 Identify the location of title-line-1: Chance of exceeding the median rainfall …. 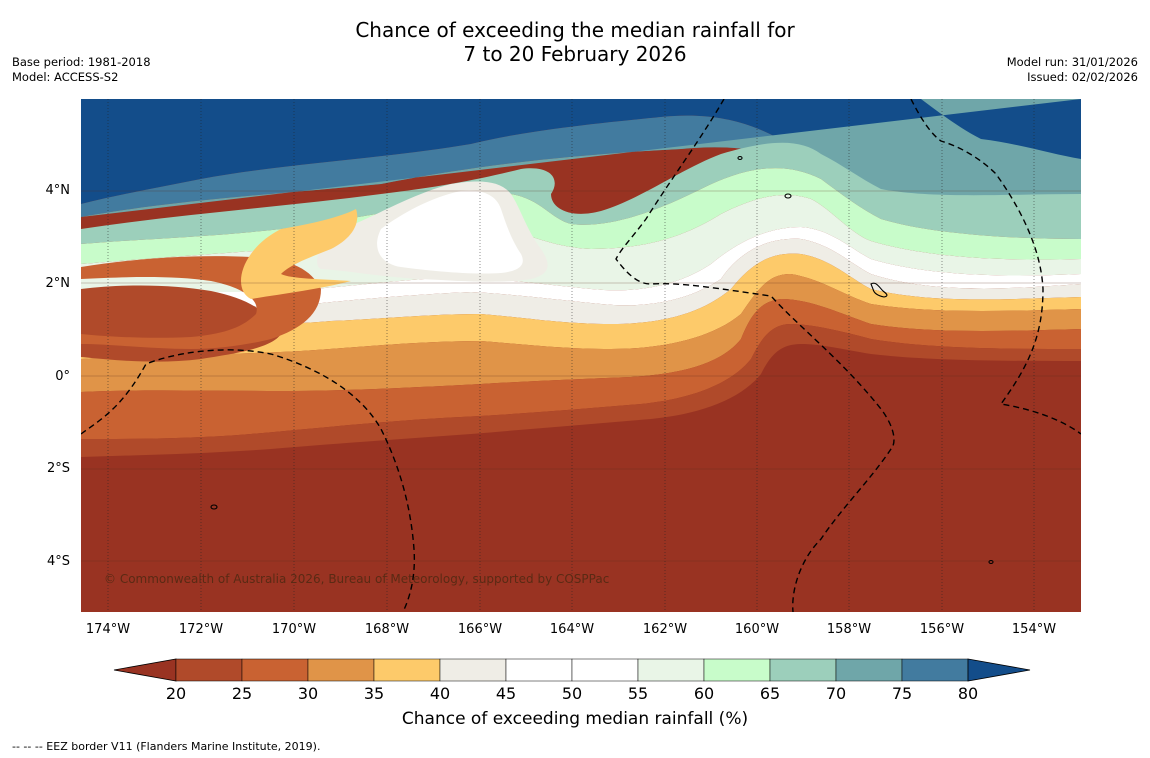
(575, 30).